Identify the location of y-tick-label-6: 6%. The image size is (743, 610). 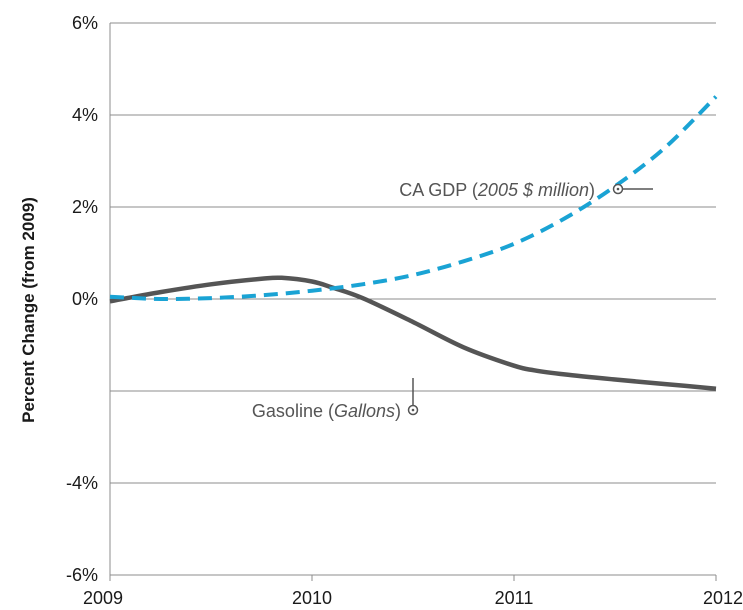
(85, 23).